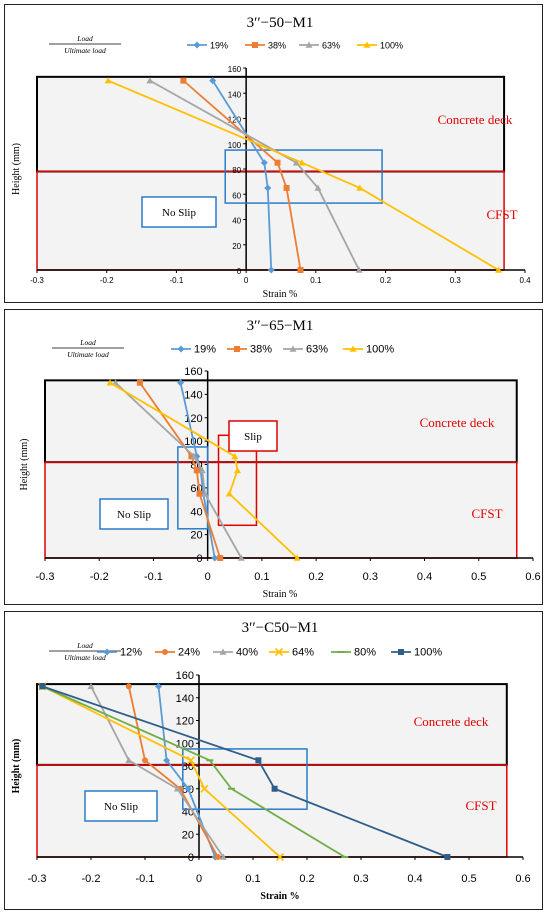 The image size is (550, 917). I want to click on chart-1-x-tick-label: -0.2, so click(107, 280).